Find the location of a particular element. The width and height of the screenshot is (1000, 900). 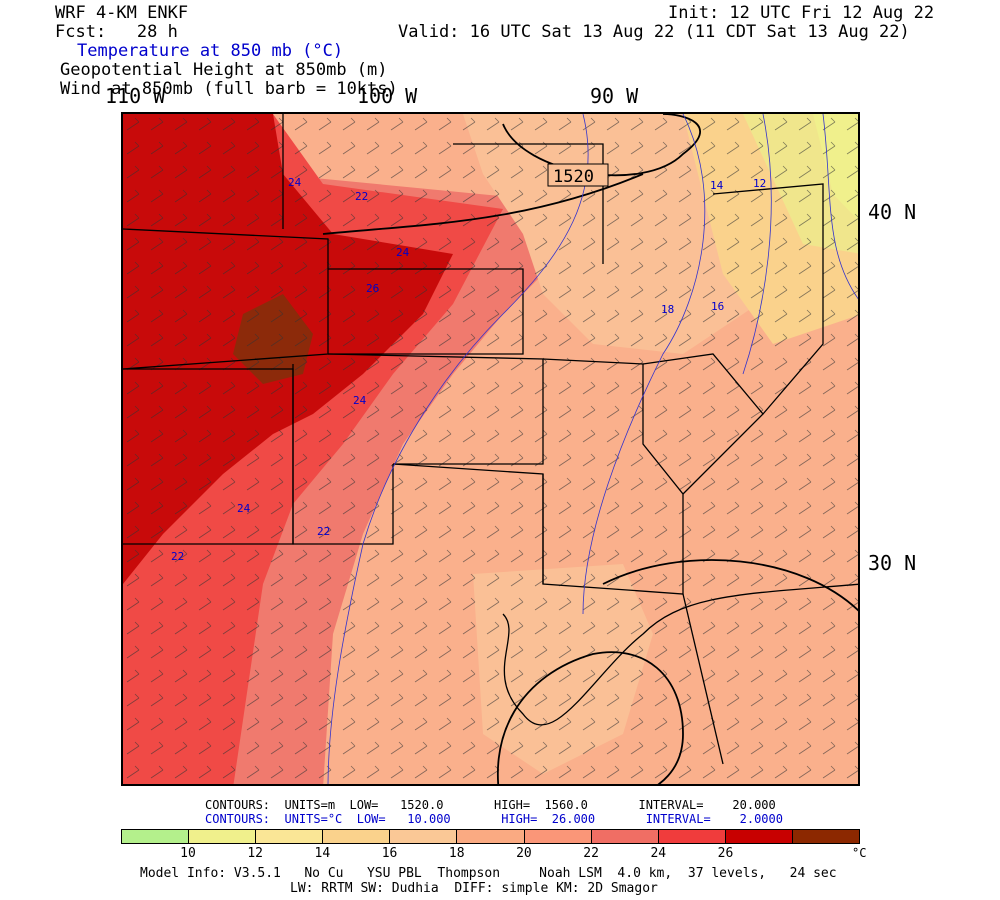

color-scale-bar is located at coordinates (490, 836).